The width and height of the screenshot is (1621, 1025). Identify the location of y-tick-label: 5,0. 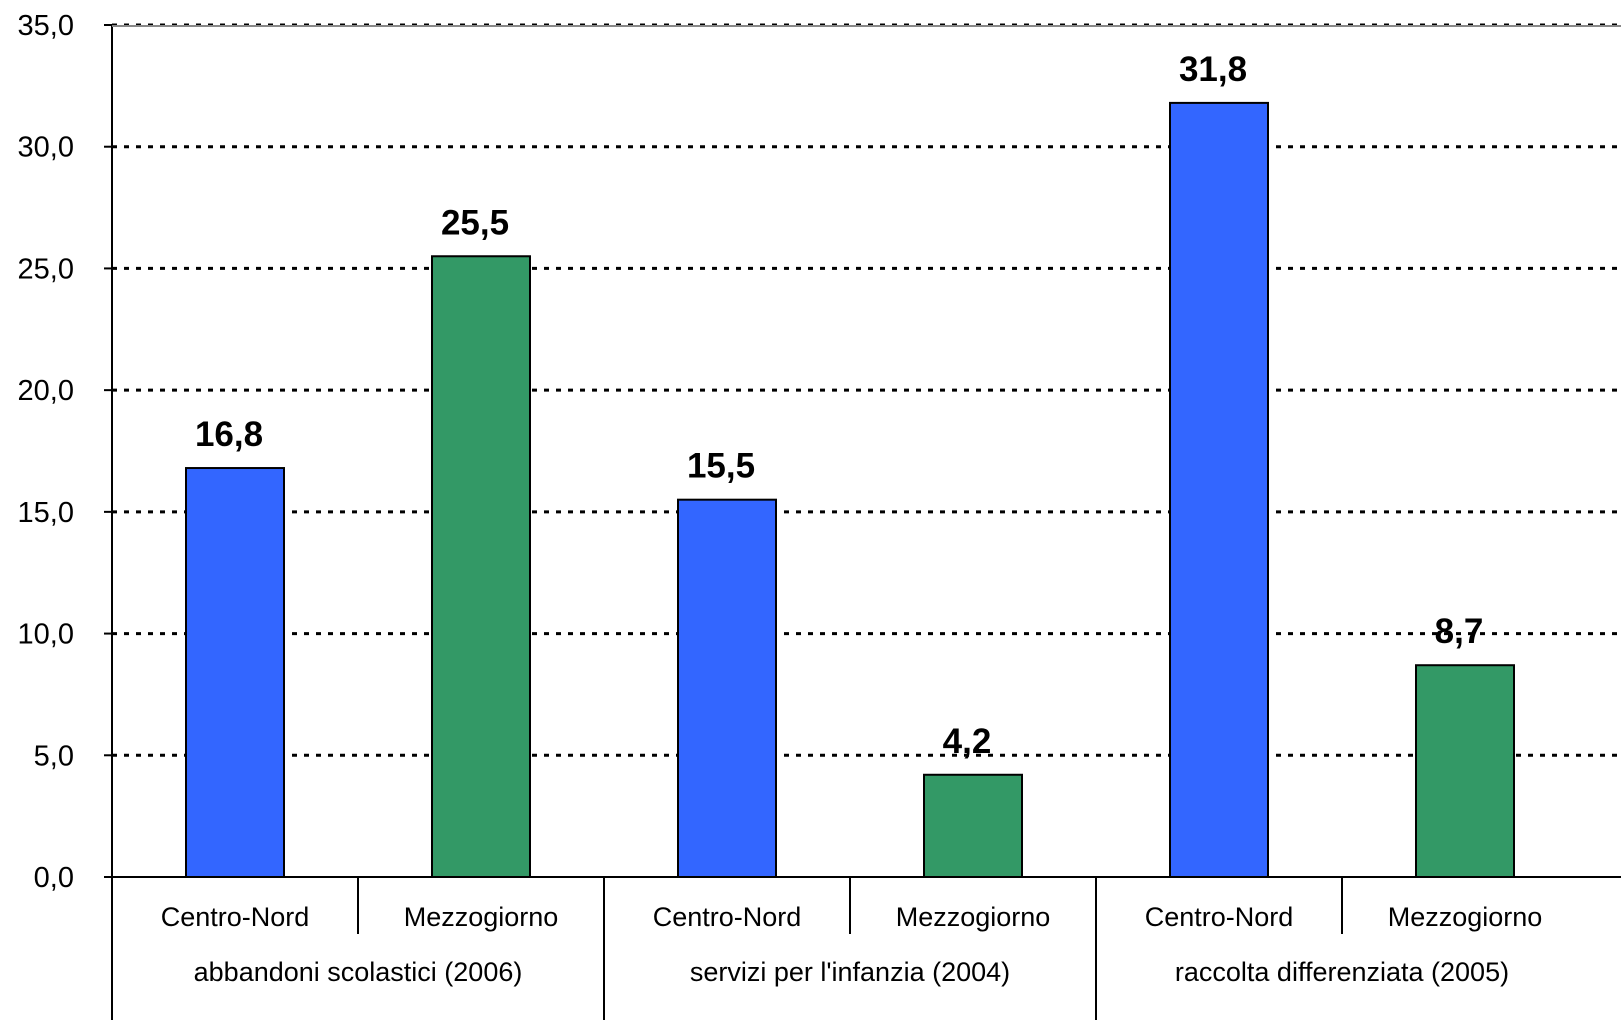
(54, 756).